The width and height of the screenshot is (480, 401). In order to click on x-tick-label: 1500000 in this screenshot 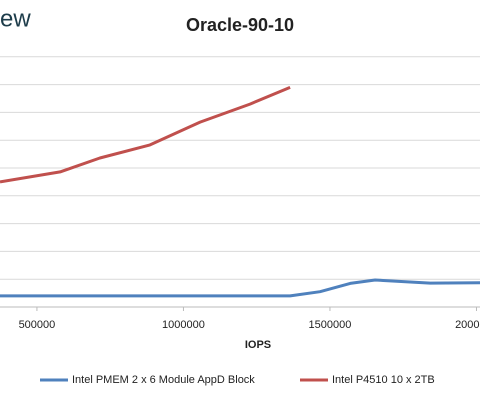, I will do `click(330, 325)`.